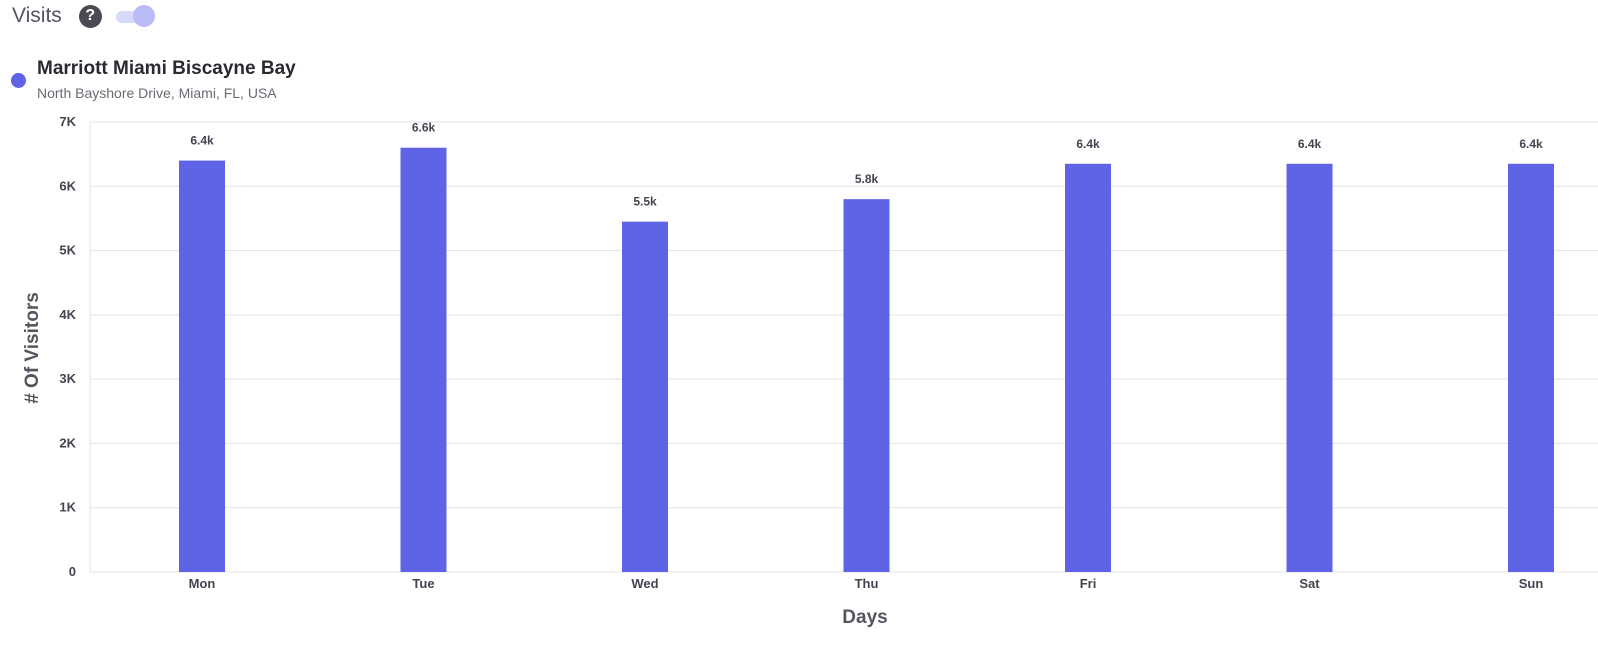  I want to click on y-axis-title: # Of Visitors, so click(32, 348).